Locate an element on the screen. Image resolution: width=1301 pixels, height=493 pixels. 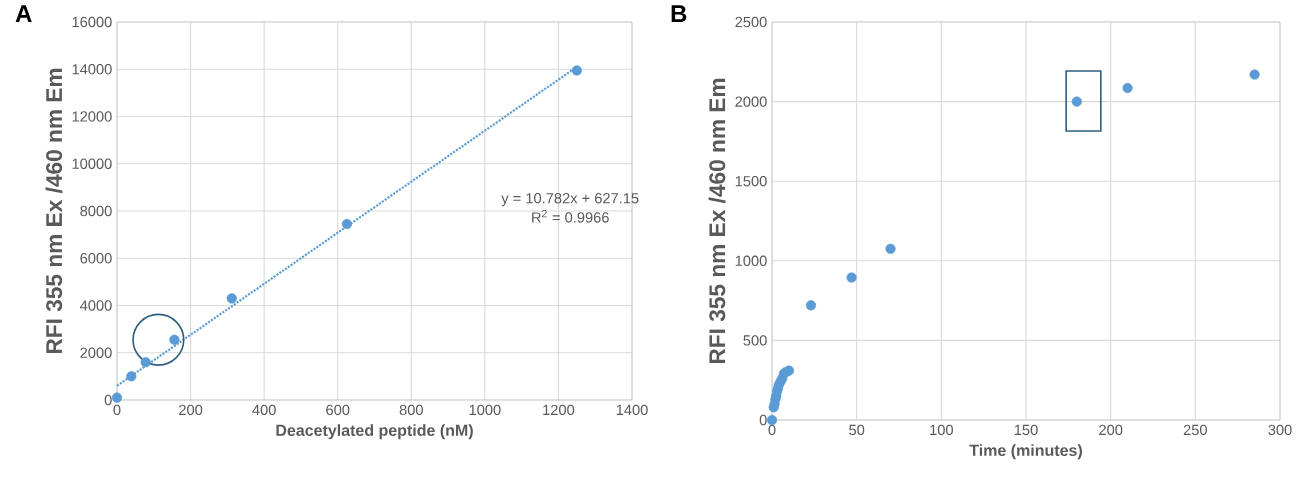
x-tick-label: 1400 is located at coordinates (632, 410).